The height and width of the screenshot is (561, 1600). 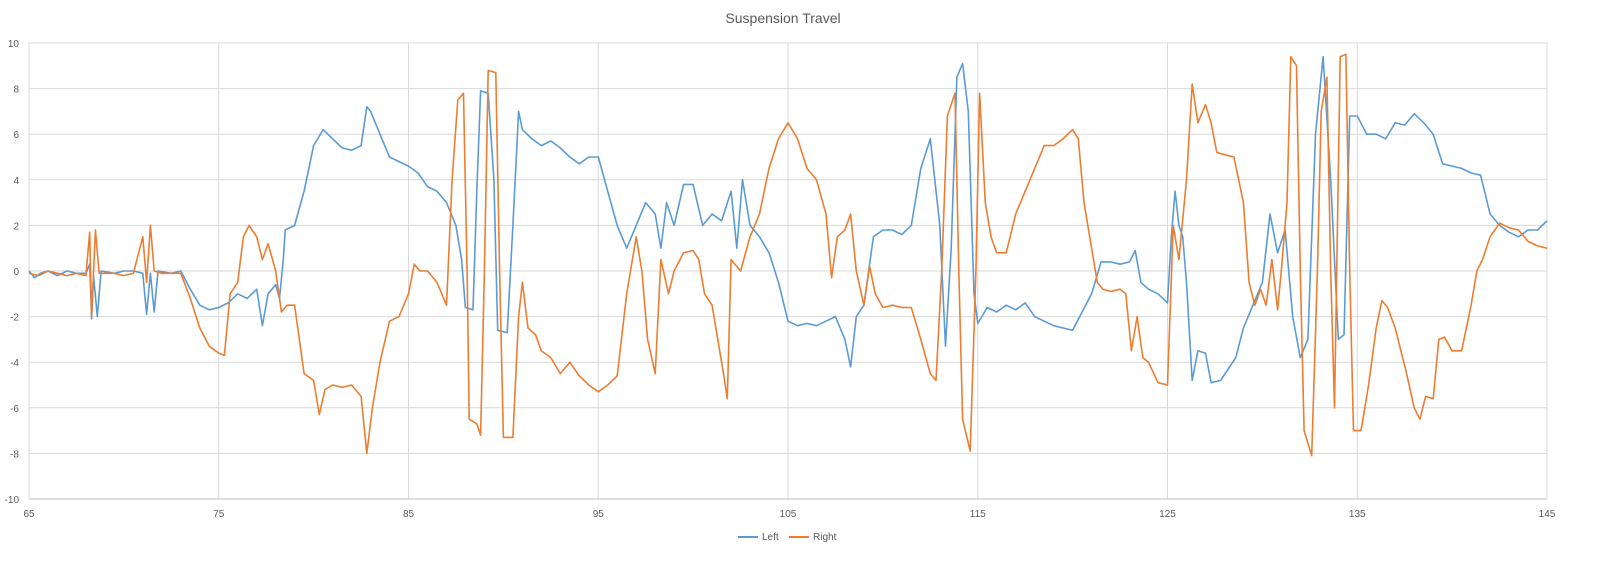 I want to click on y-tick-label: -10, so click(x=12, y=500).